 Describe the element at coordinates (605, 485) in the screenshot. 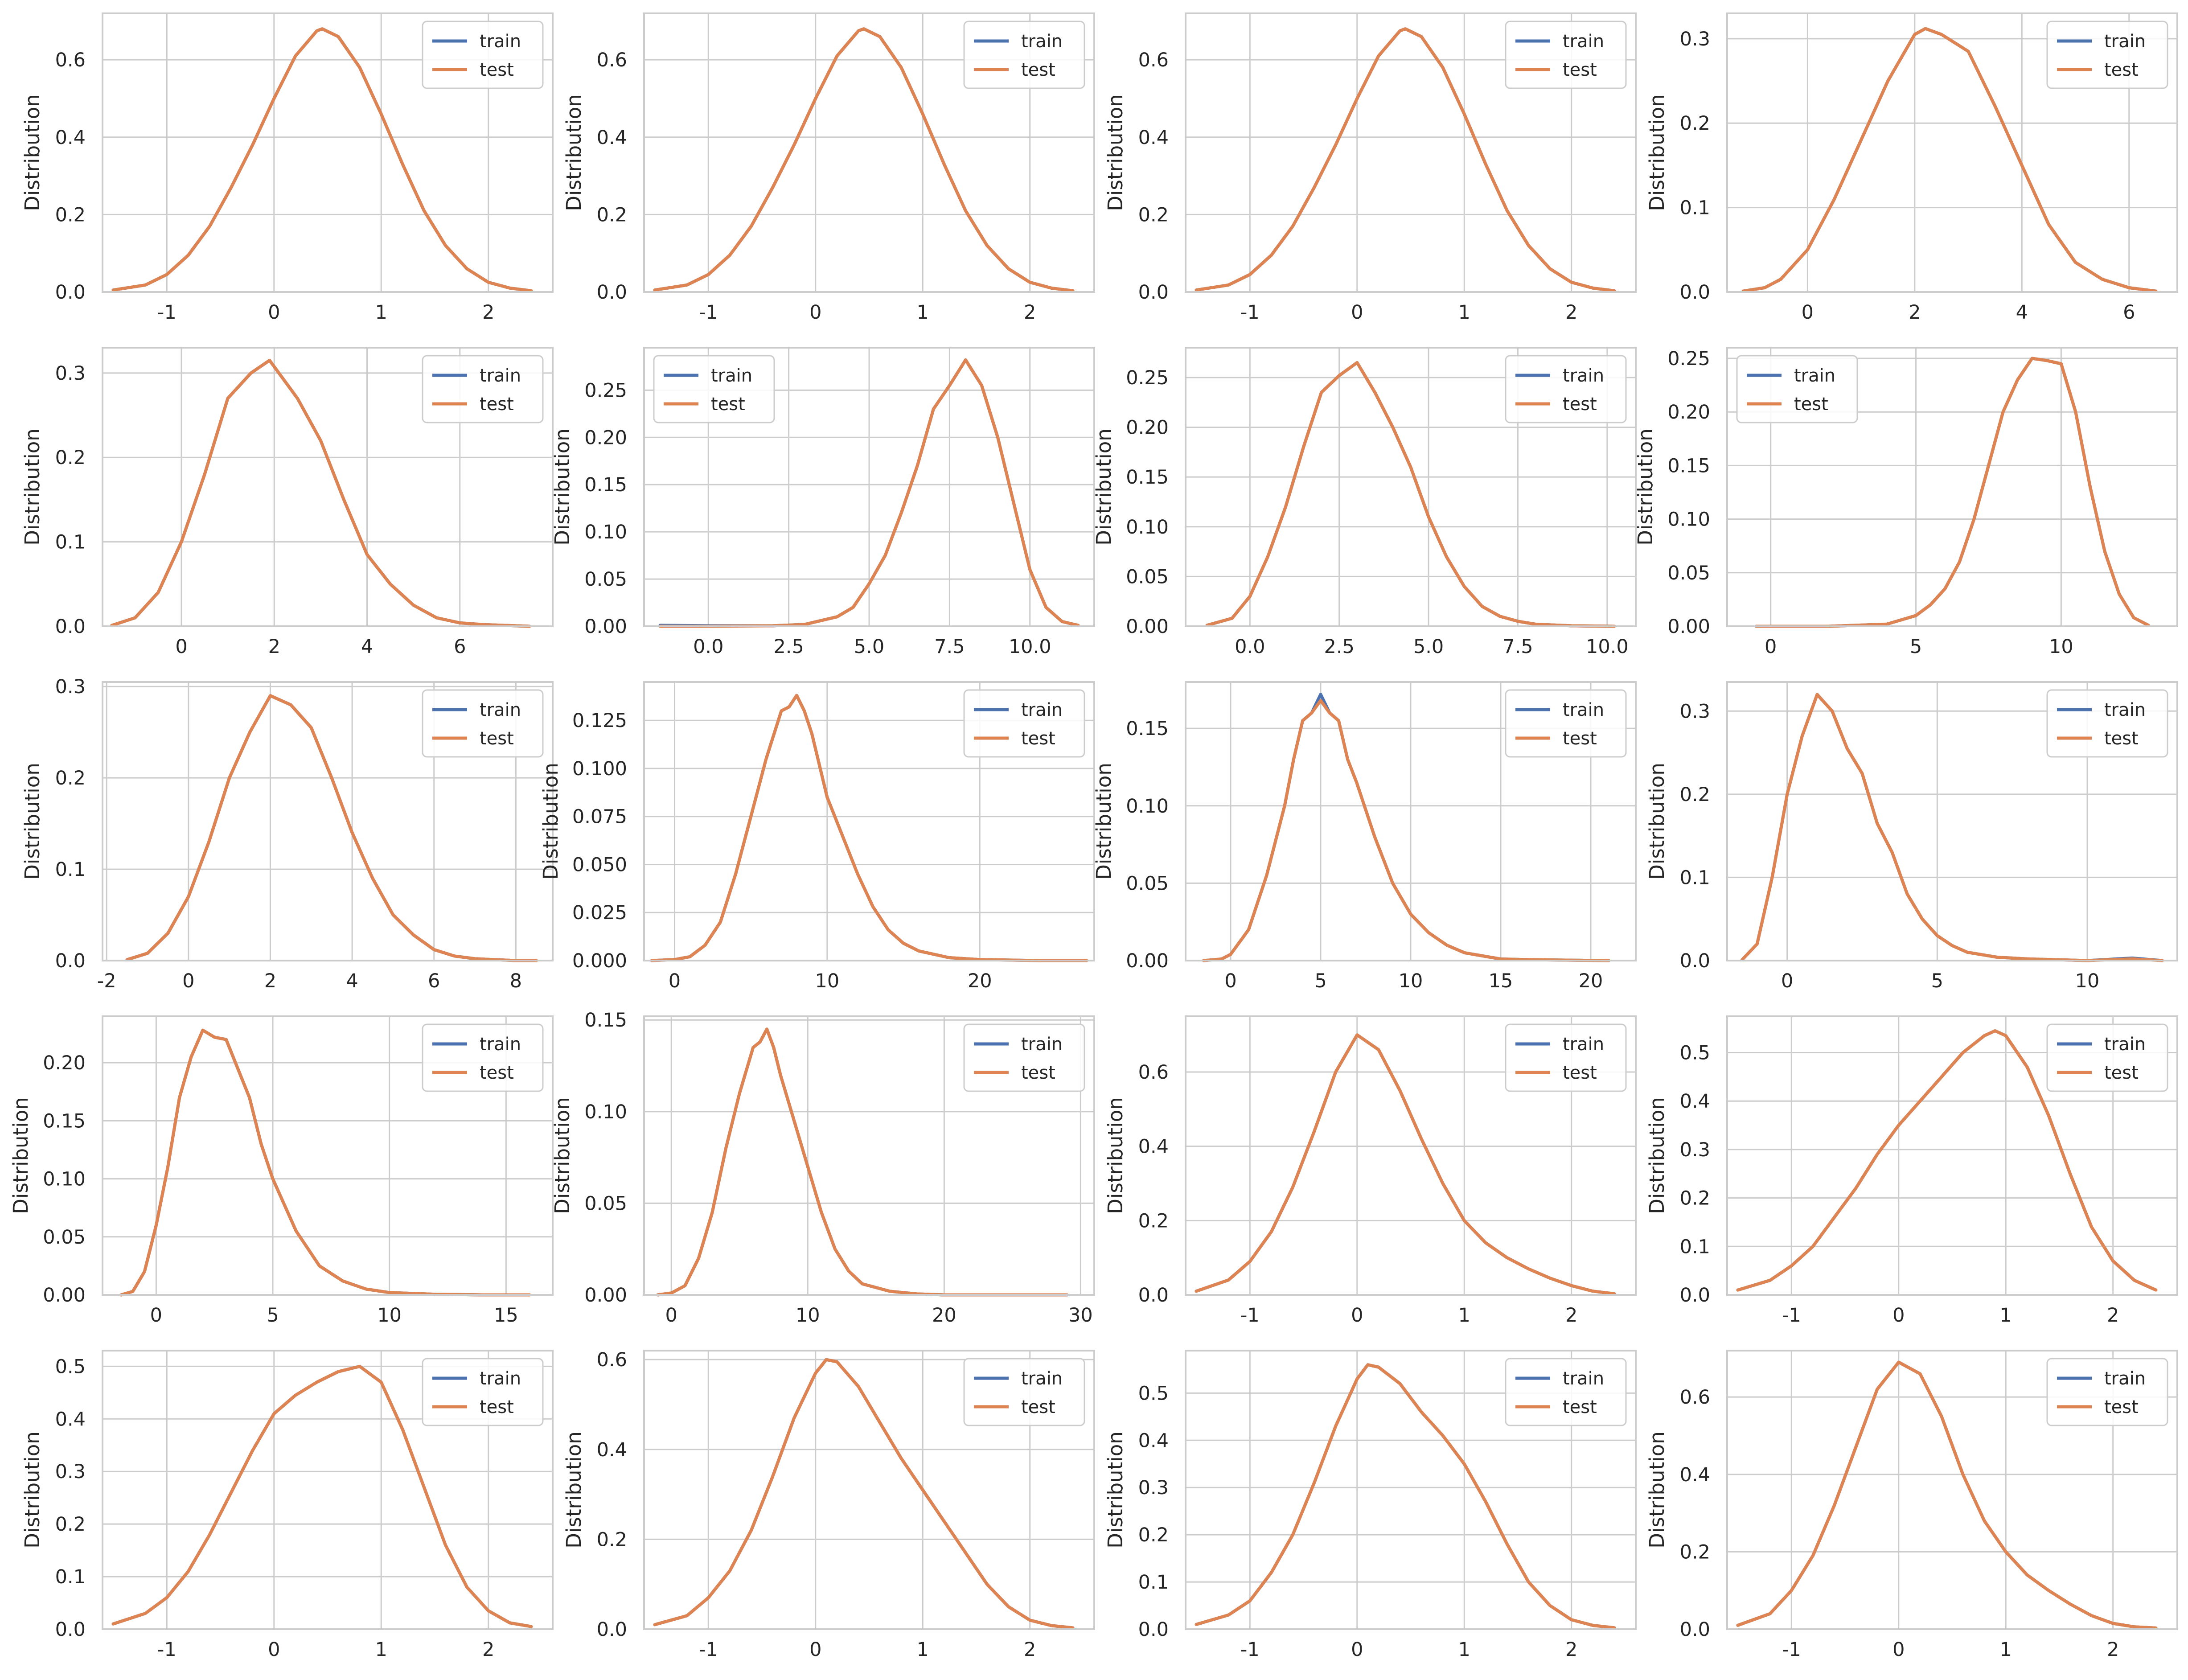

I see `y-tick-label: 0.15` at that location.